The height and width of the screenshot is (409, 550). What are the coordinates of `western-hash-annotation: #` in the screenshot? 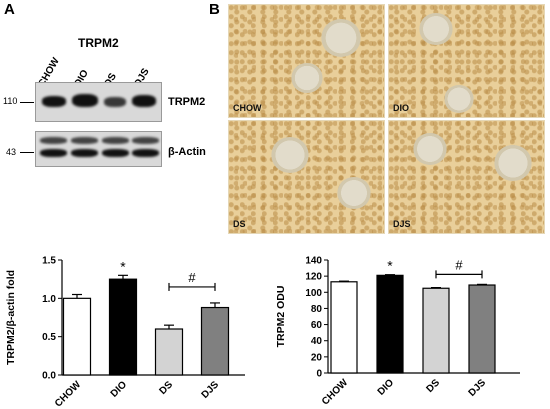 It's located at (192, 277).